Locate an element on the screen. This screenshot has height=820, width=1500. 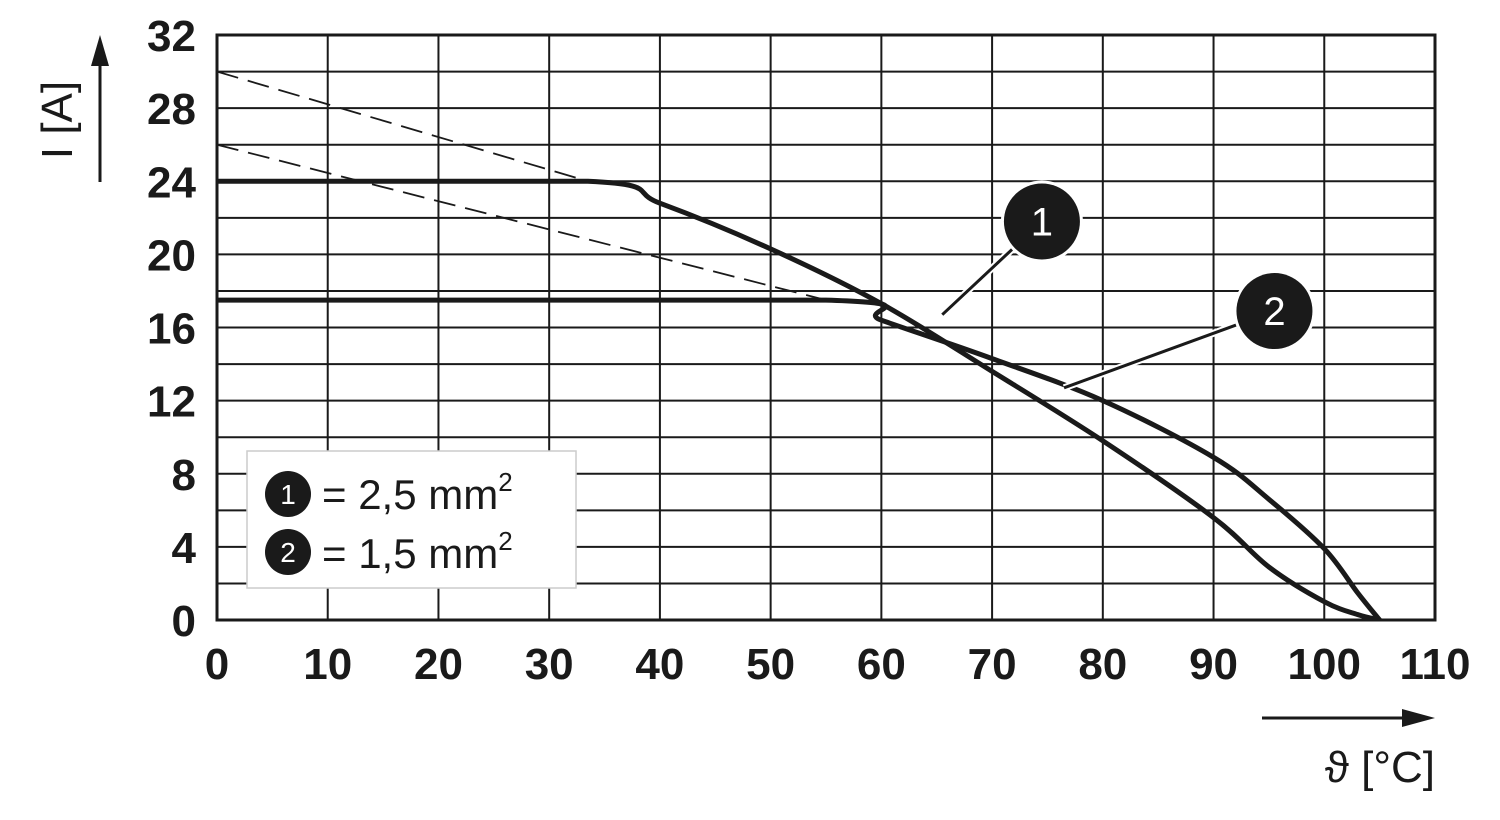
x-axis-title: ϑ [°C] is located at coordinates (1348, 750).